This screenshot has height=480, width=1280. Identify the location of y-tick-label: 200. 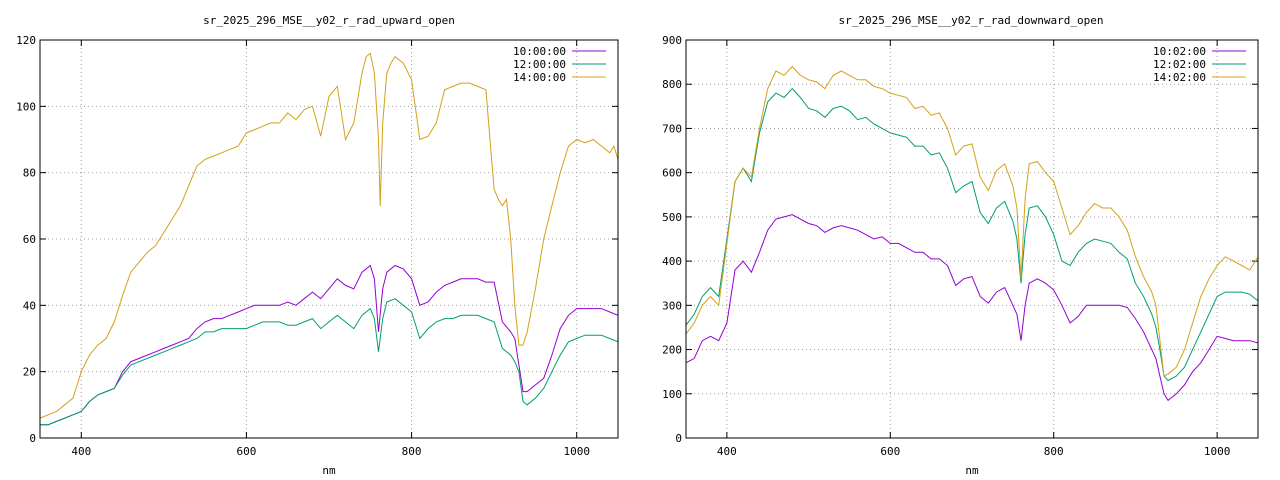
(672, 350).